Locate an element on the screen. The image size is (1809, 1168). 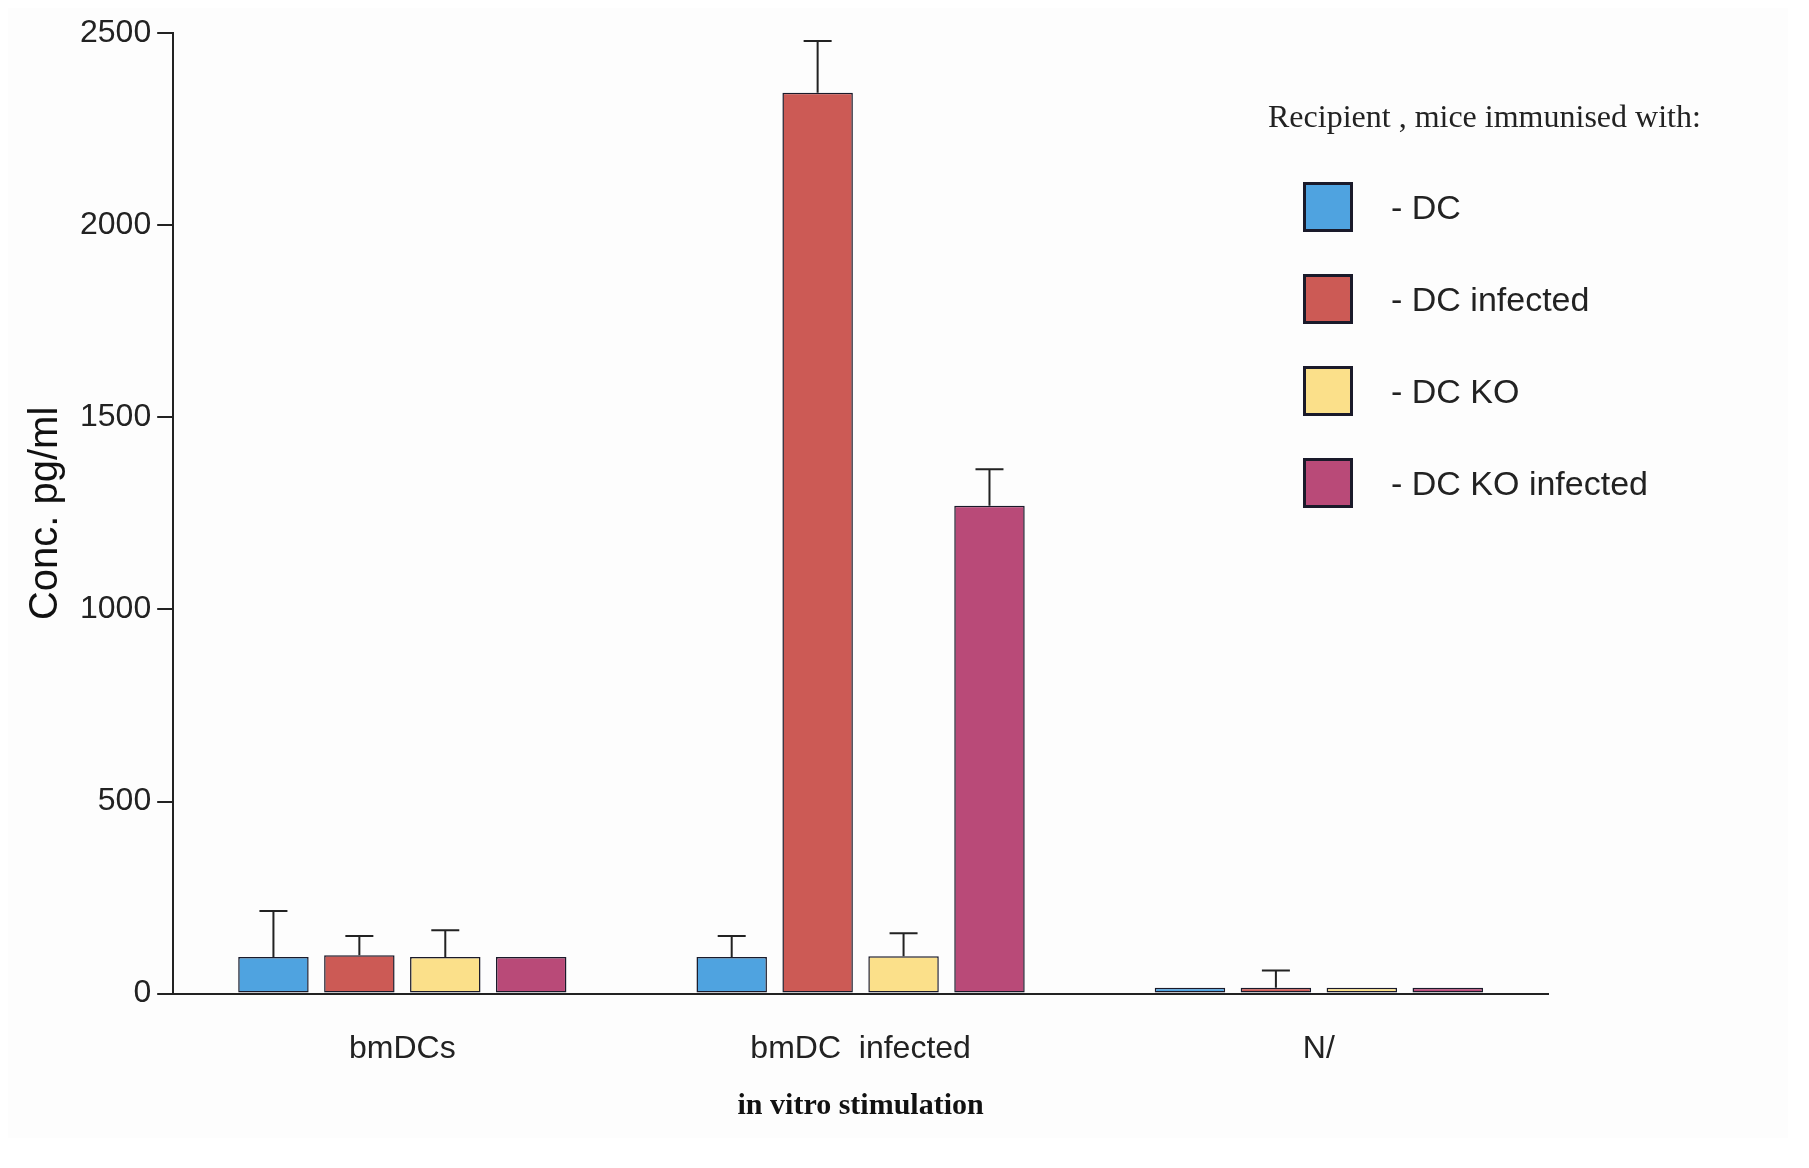
legend-label: - DC KO is located at coordinates (1455, 391).